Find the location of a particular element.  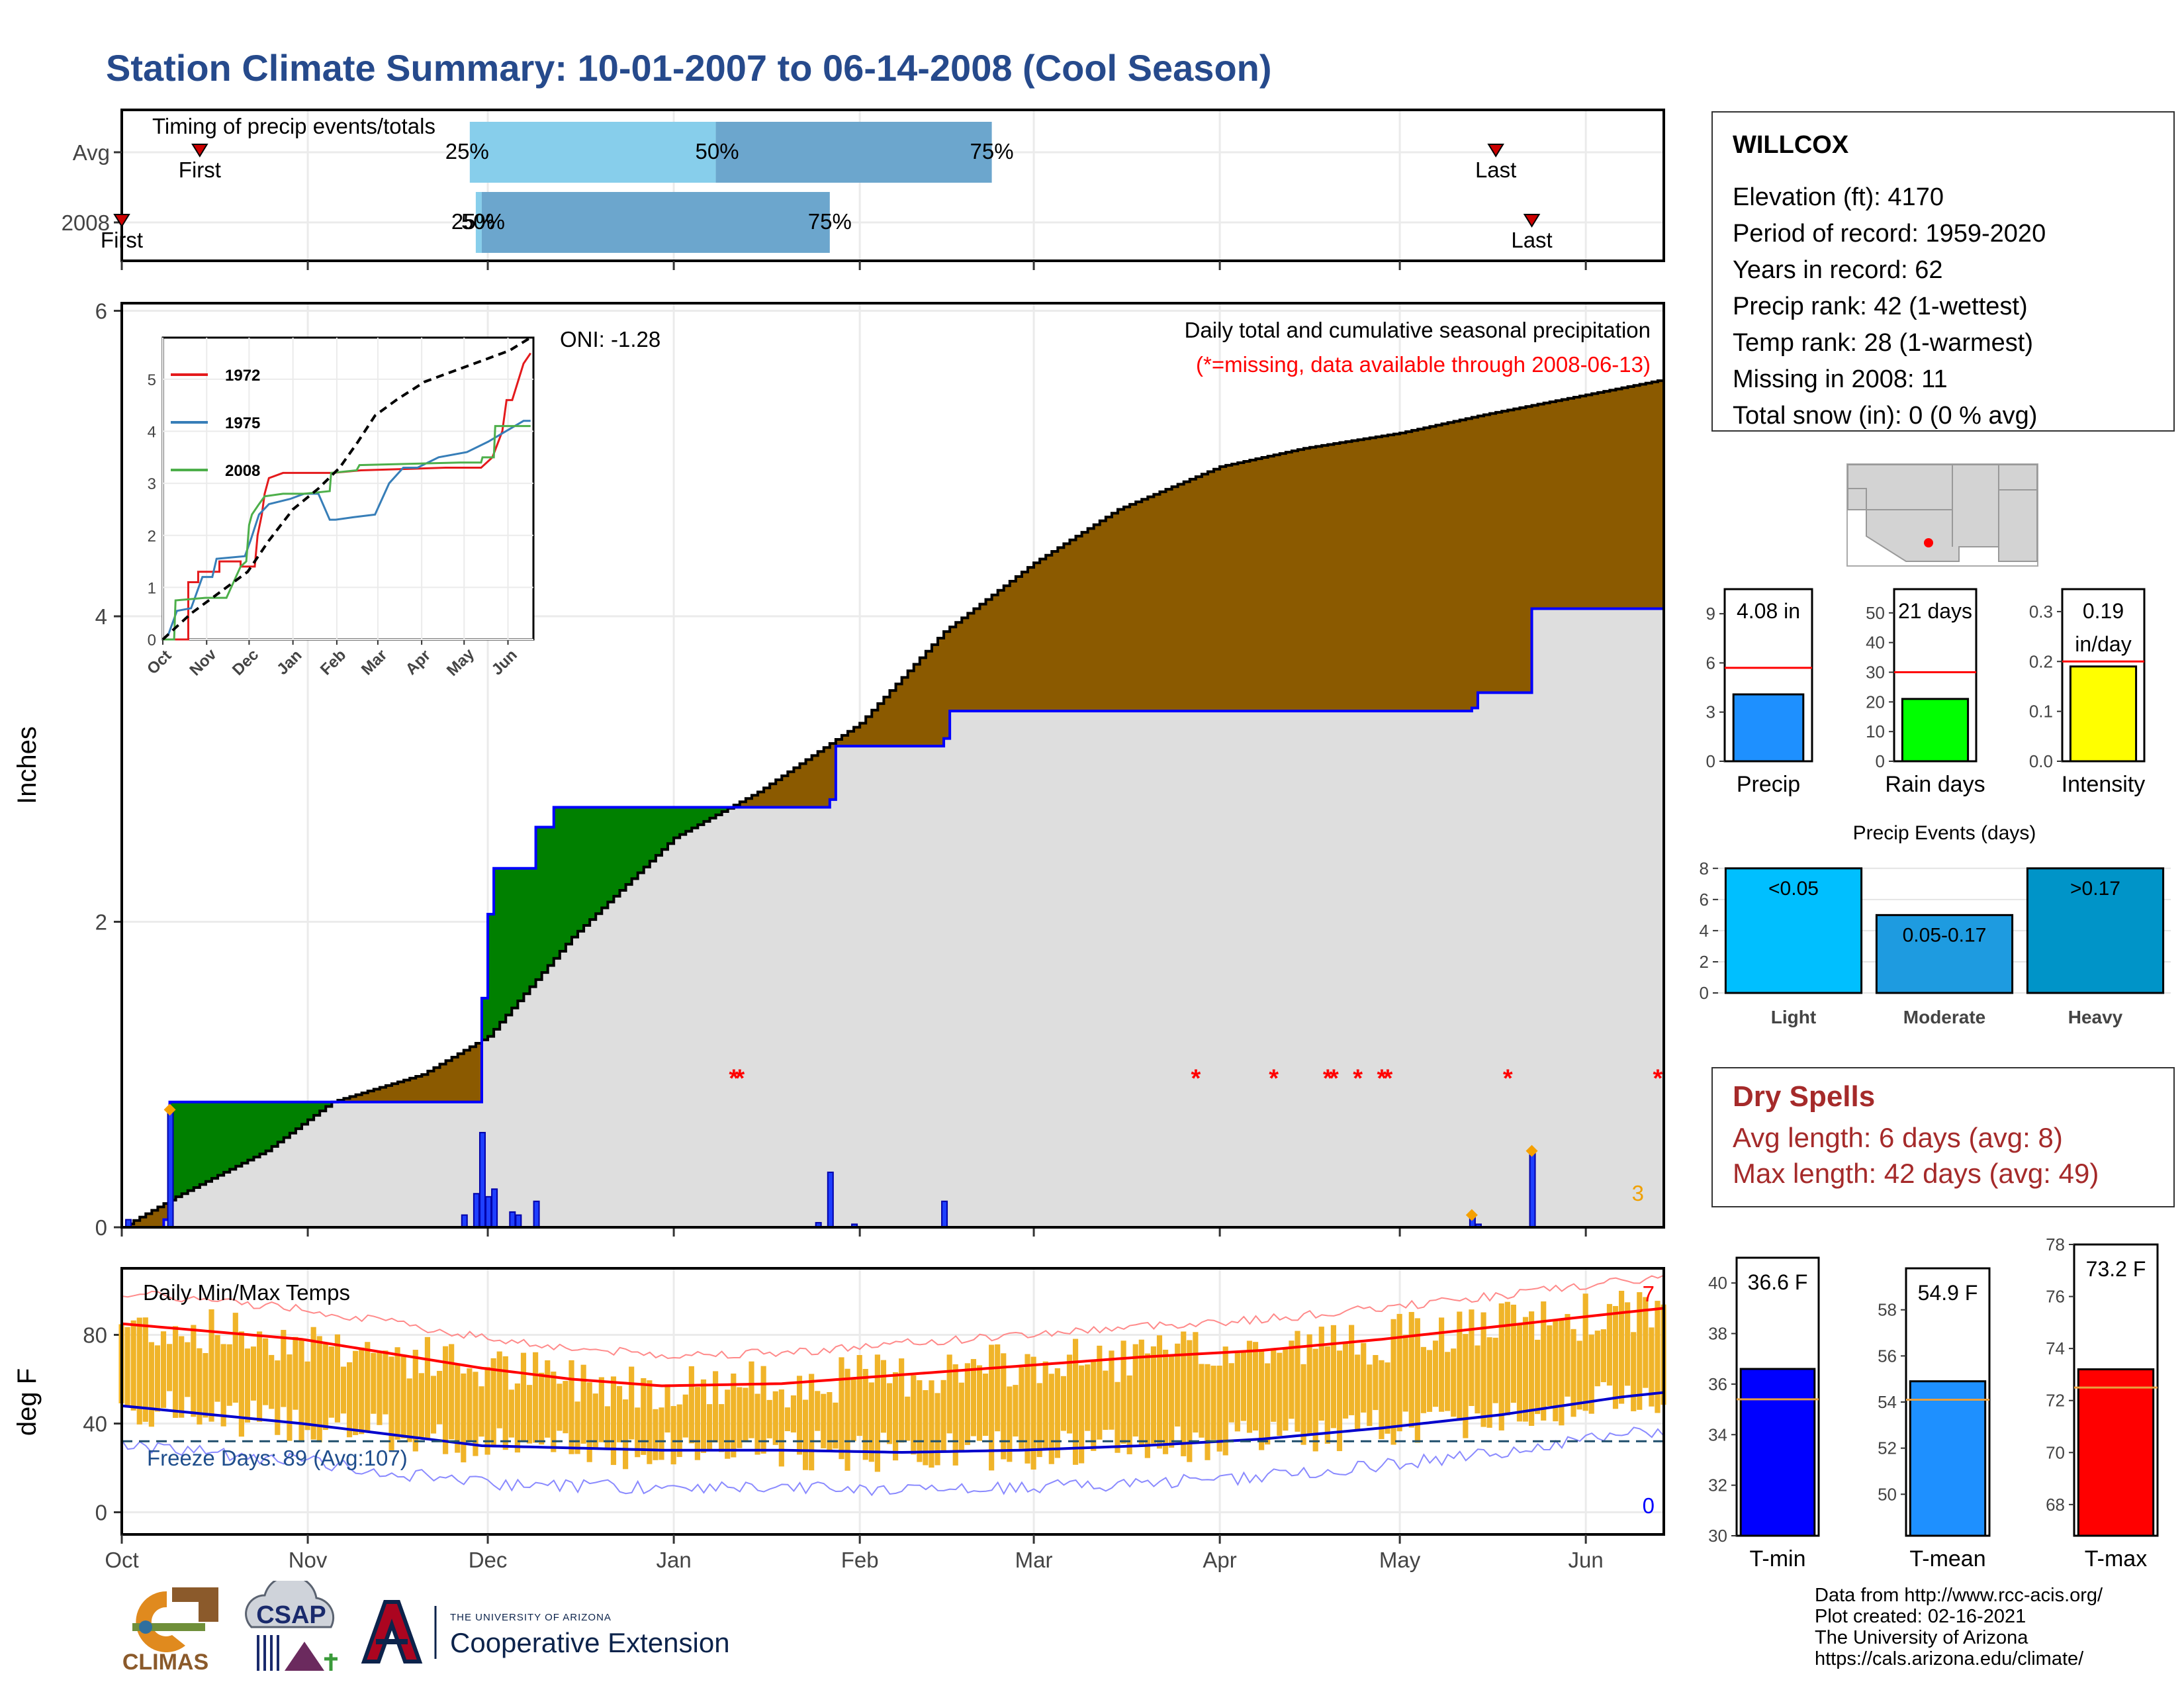

temp-summary-category-label: T-max is located at coordinates (2116, 1558).